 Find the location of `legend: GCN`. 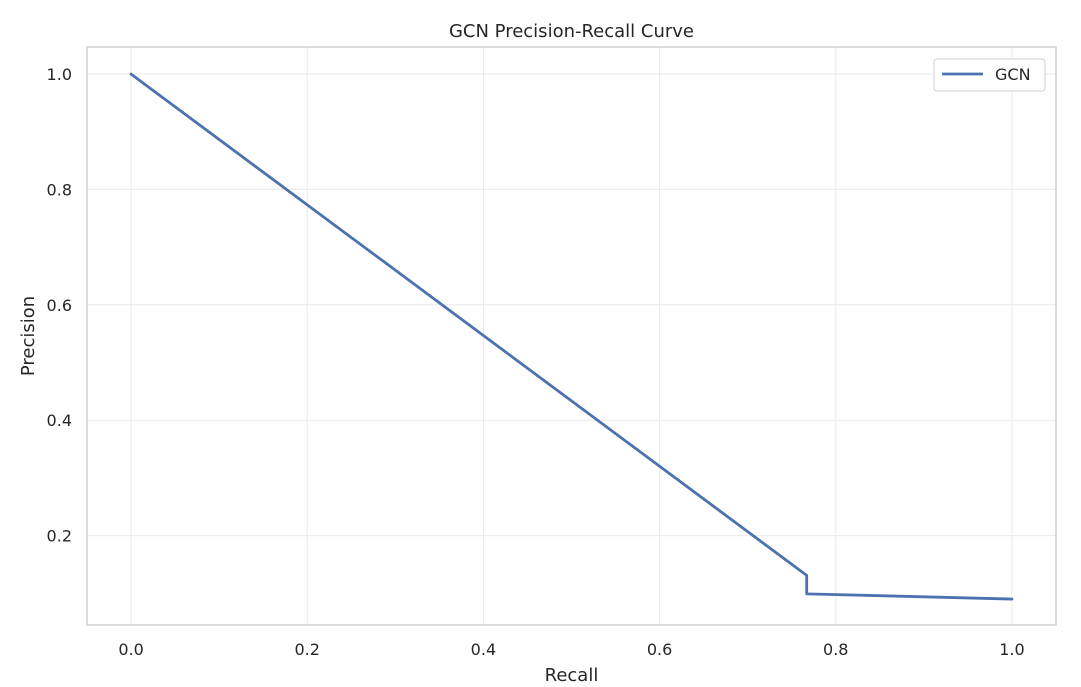

legend: GCN is located at coordinates (989, 75).